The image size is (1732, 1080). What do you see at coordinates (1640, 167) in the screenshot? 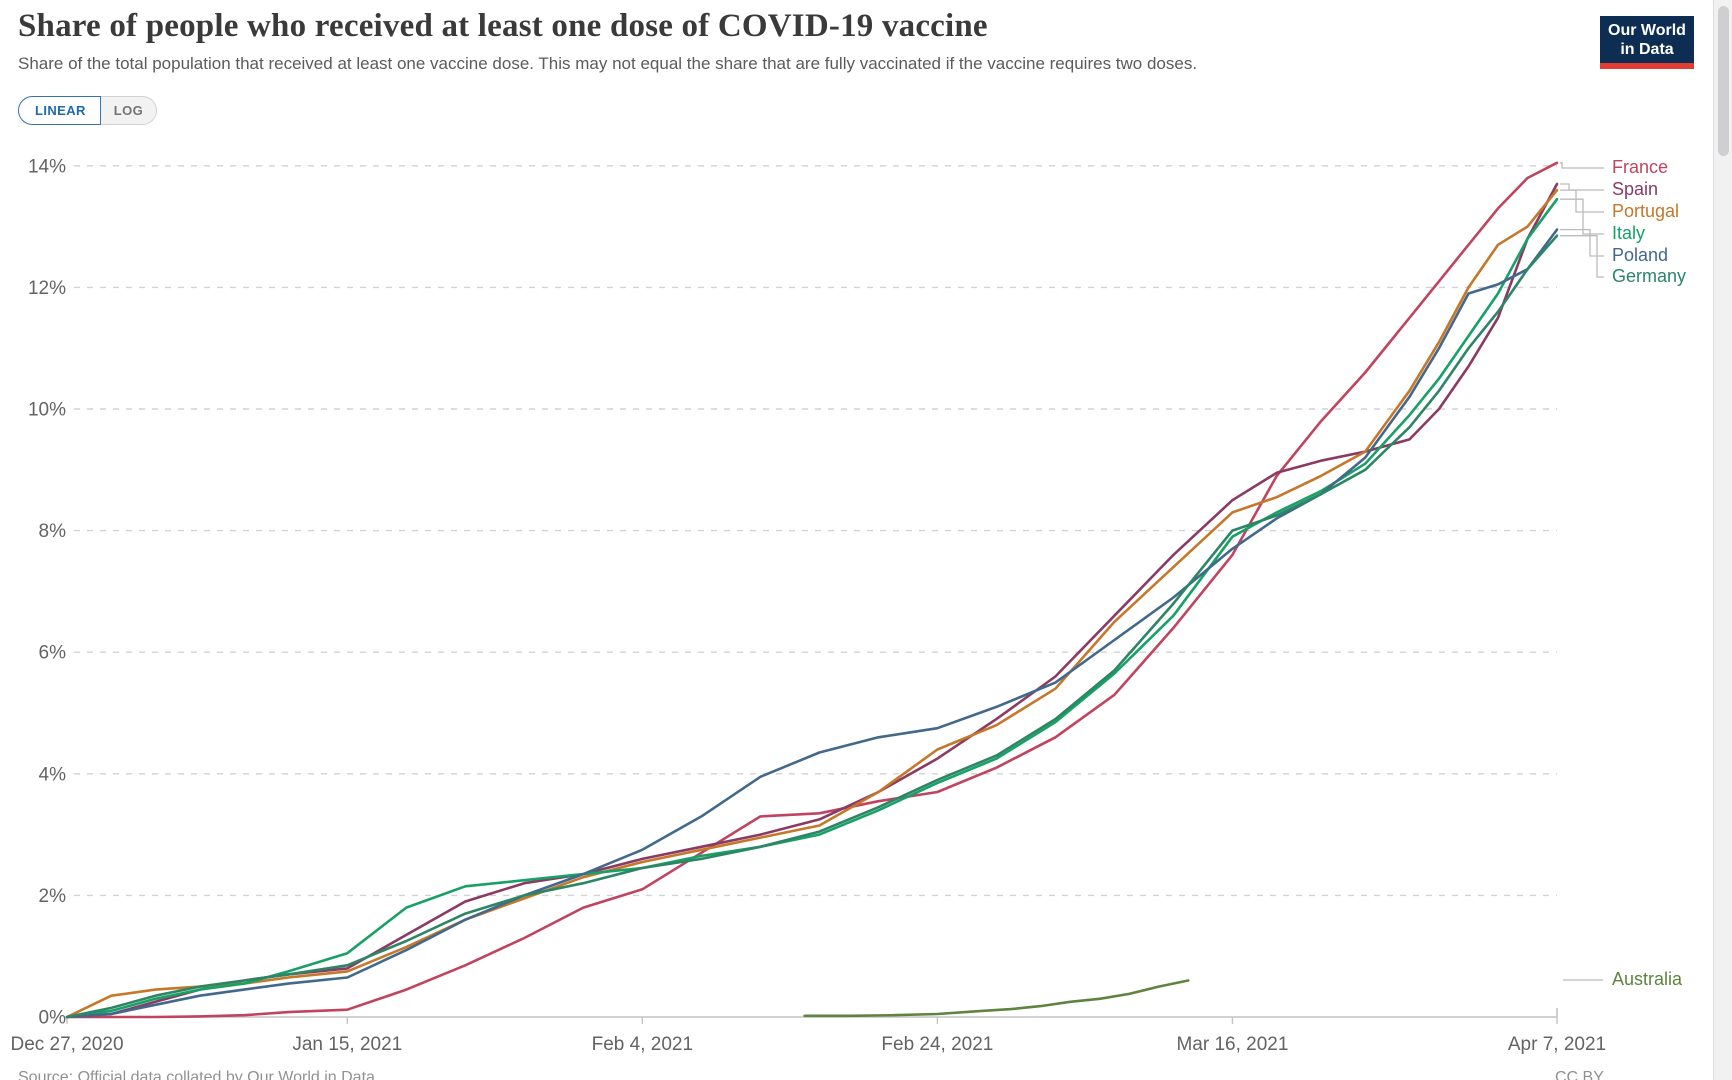
I see `legend-label-france: France` at bounding box center [1640, 167].